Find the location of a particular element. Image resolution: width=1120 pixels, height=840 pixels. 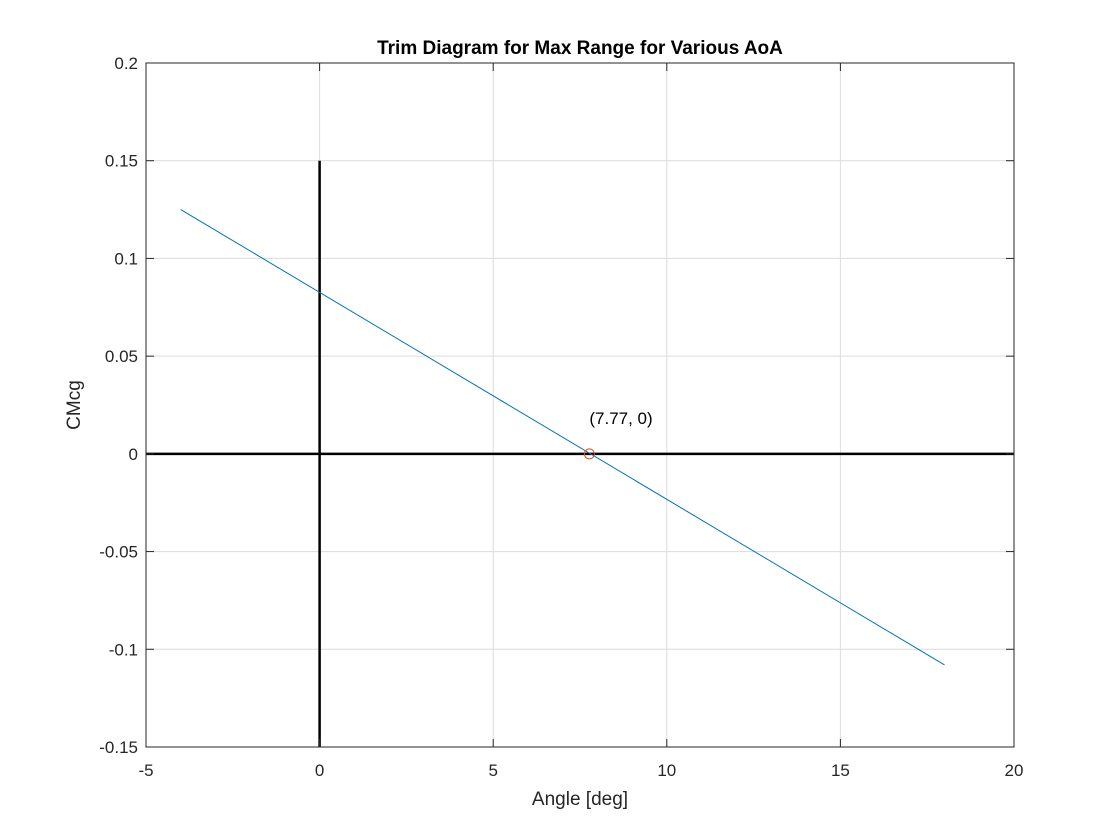

x-axis-title: Angle [deg] is located at coordinates (580, 799).